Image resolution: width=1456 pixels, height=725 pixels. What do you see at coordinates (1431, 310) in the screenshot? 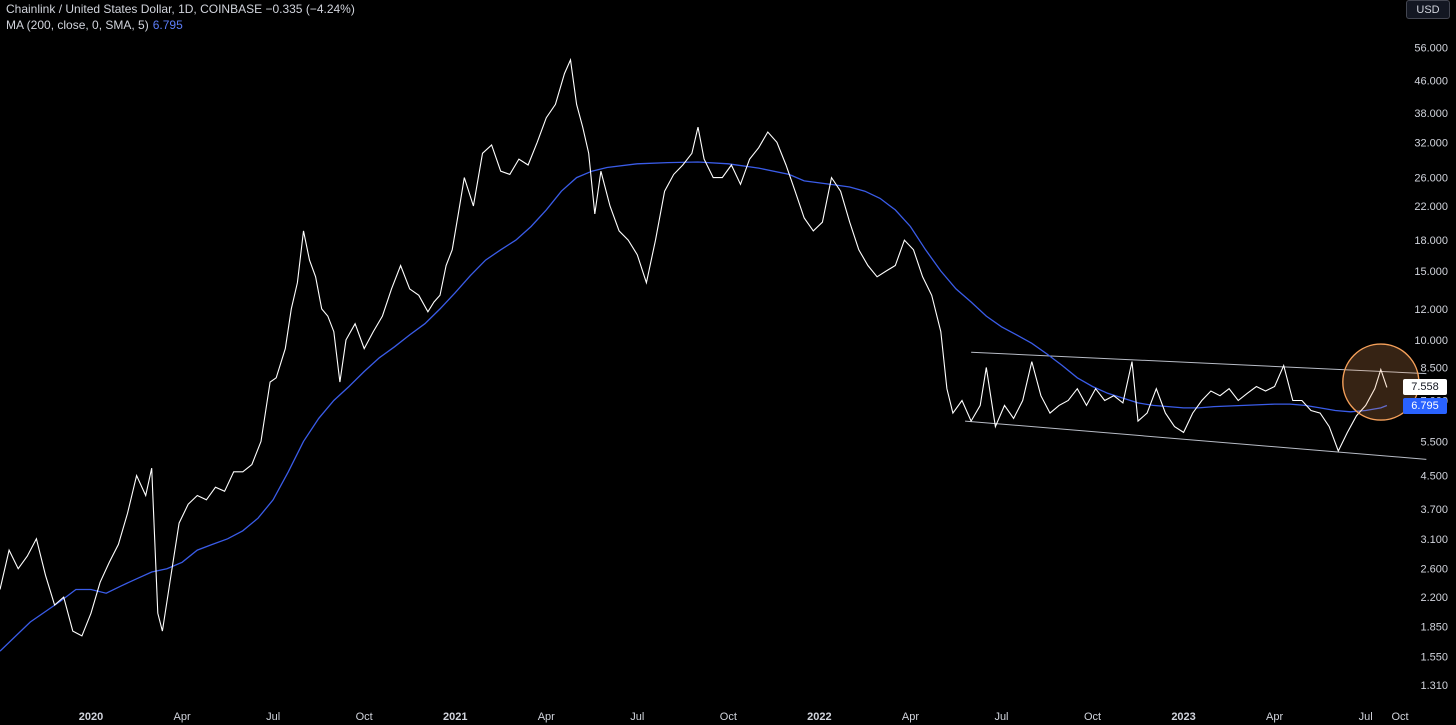
I see `price-tick-label: 12.000` at bounding box center [1431, 310].